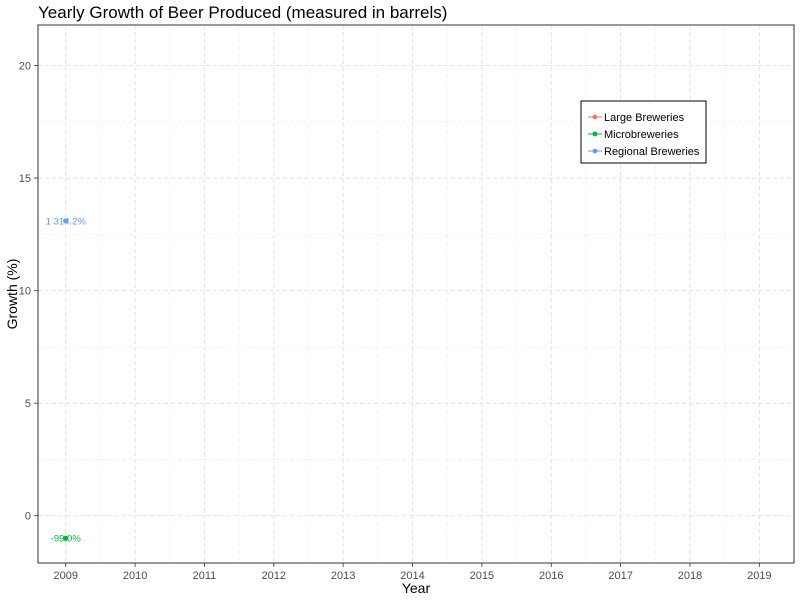 This screenshot has height=600, width=800. I want to click on y-tick-label: 10, so click(25, 292).